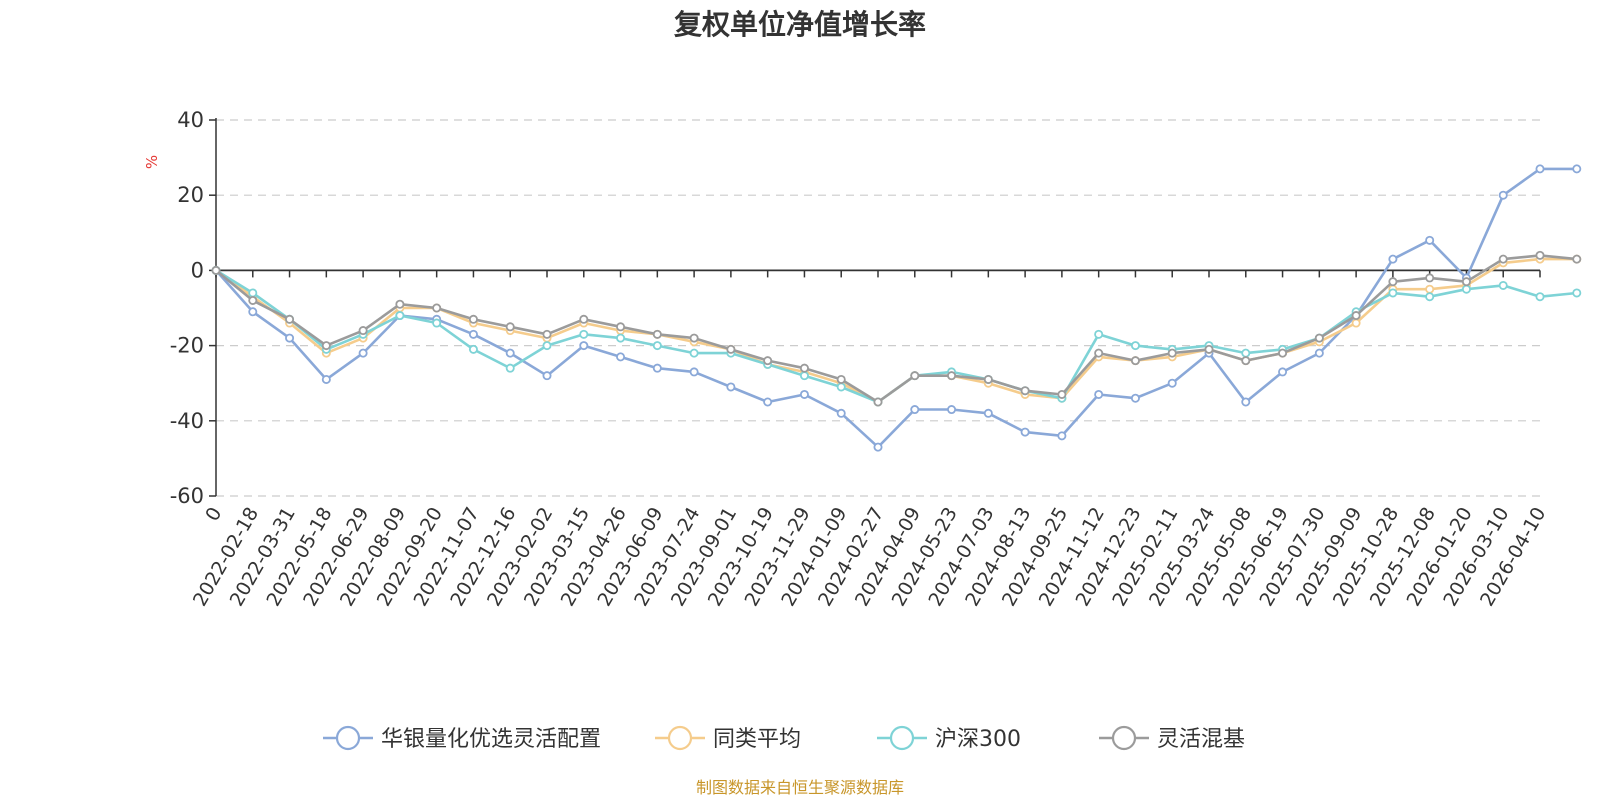  What do you see at coordinates (190, 120) in the screenshot?
I see `y-tick-label: 40` at bounding box center [190, 120].